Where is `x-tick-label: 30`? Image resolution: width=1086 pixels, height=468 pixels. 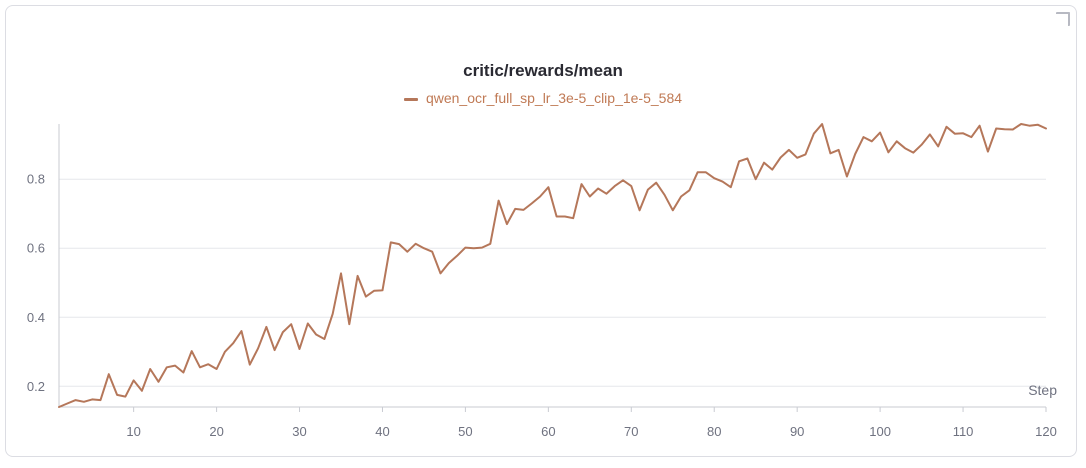
x-tick-label: 30 is located at coordinates (299, 431).